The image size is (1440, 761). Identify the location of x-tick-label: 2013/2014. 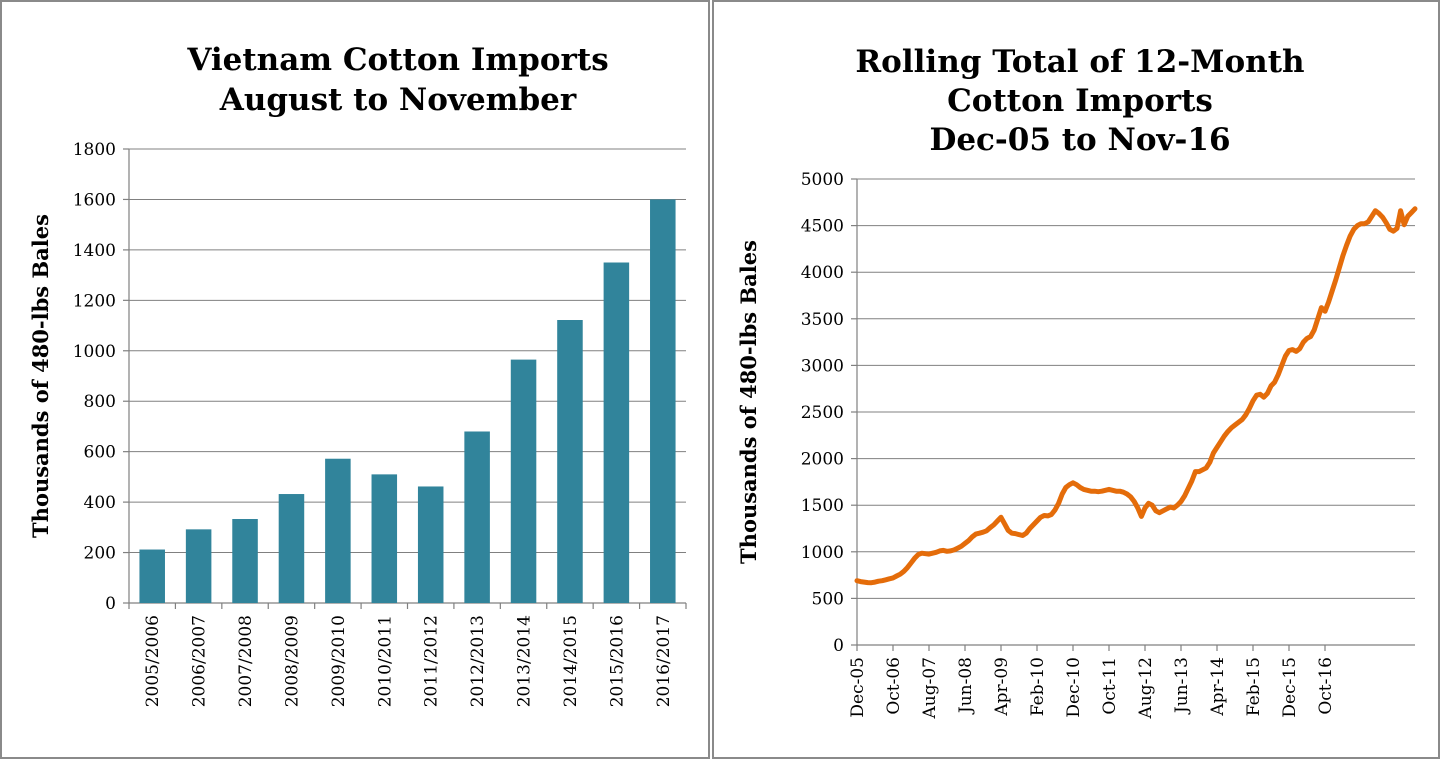
(525, 661).